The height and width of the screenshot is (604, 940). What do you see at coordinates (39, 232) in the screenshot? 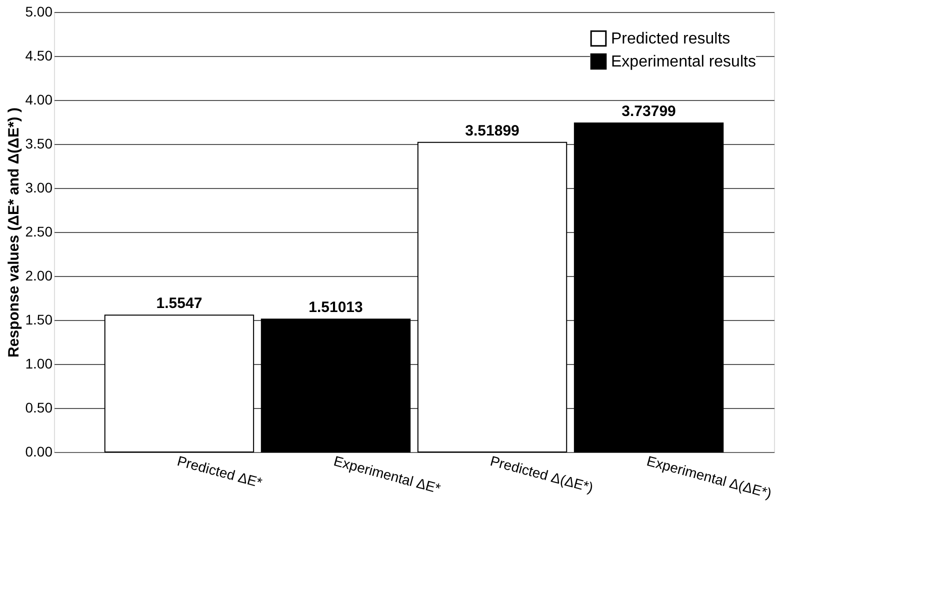
I see `y-tick-label: 2.50` at bounding box center [39, 232].